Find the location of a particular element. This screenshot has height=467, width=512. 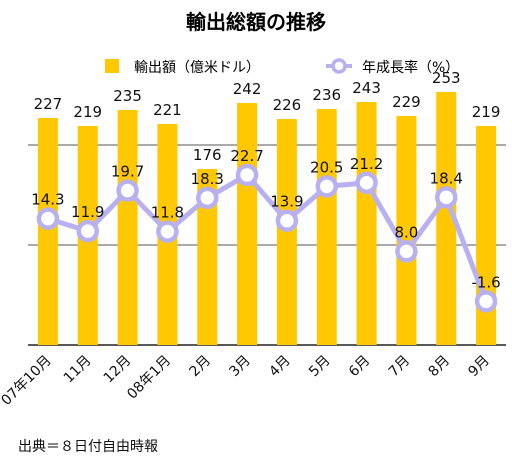

x-tick-label: 9月 is located at coordinates (479, 367).